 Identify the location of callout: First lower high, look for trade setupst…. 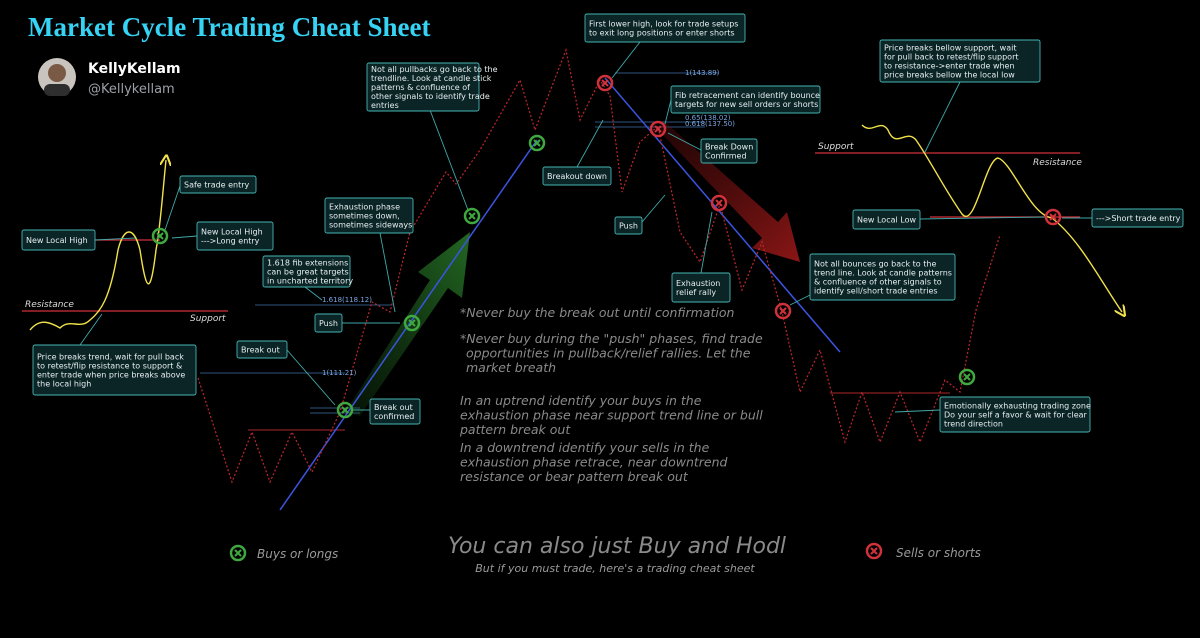
(665, 28).